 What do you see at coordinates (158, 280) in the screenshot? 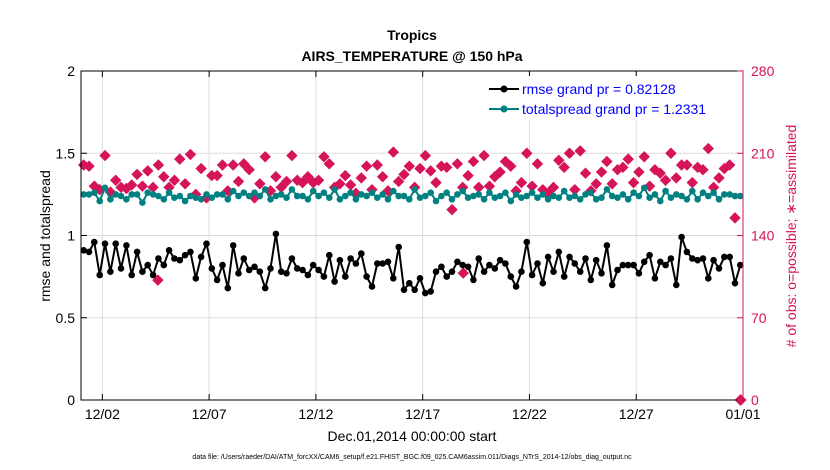
I see `obs-assimilated-point` at bounding box center [158, 280].